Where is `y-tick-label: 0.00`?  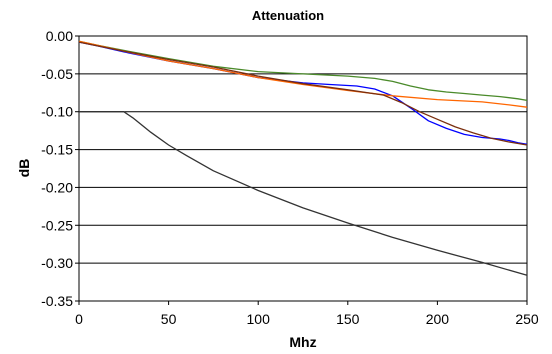 y-tick-label: 0.00 is located at coordinates (59, 36).